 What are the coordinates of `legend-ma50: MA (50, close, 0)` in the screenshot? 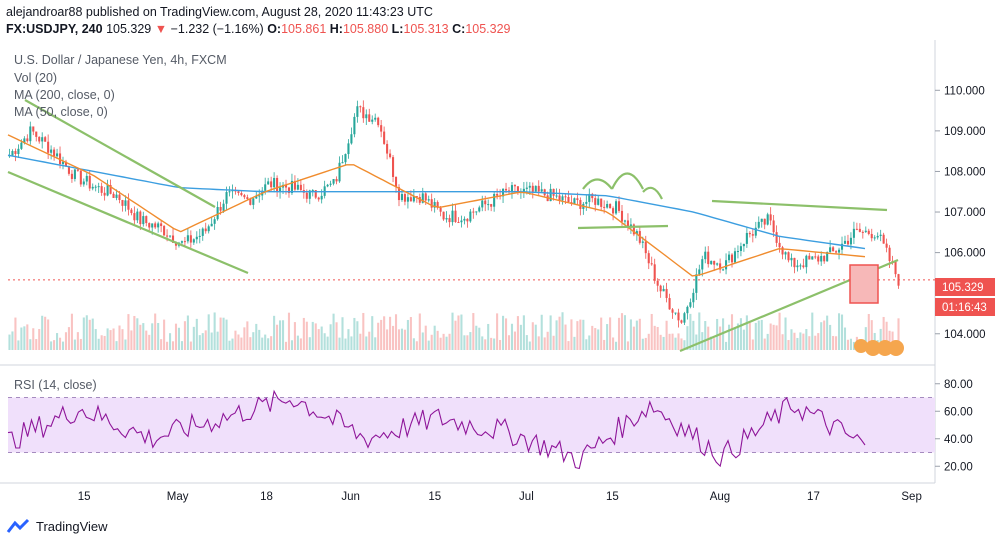 It's located at (61, 112).